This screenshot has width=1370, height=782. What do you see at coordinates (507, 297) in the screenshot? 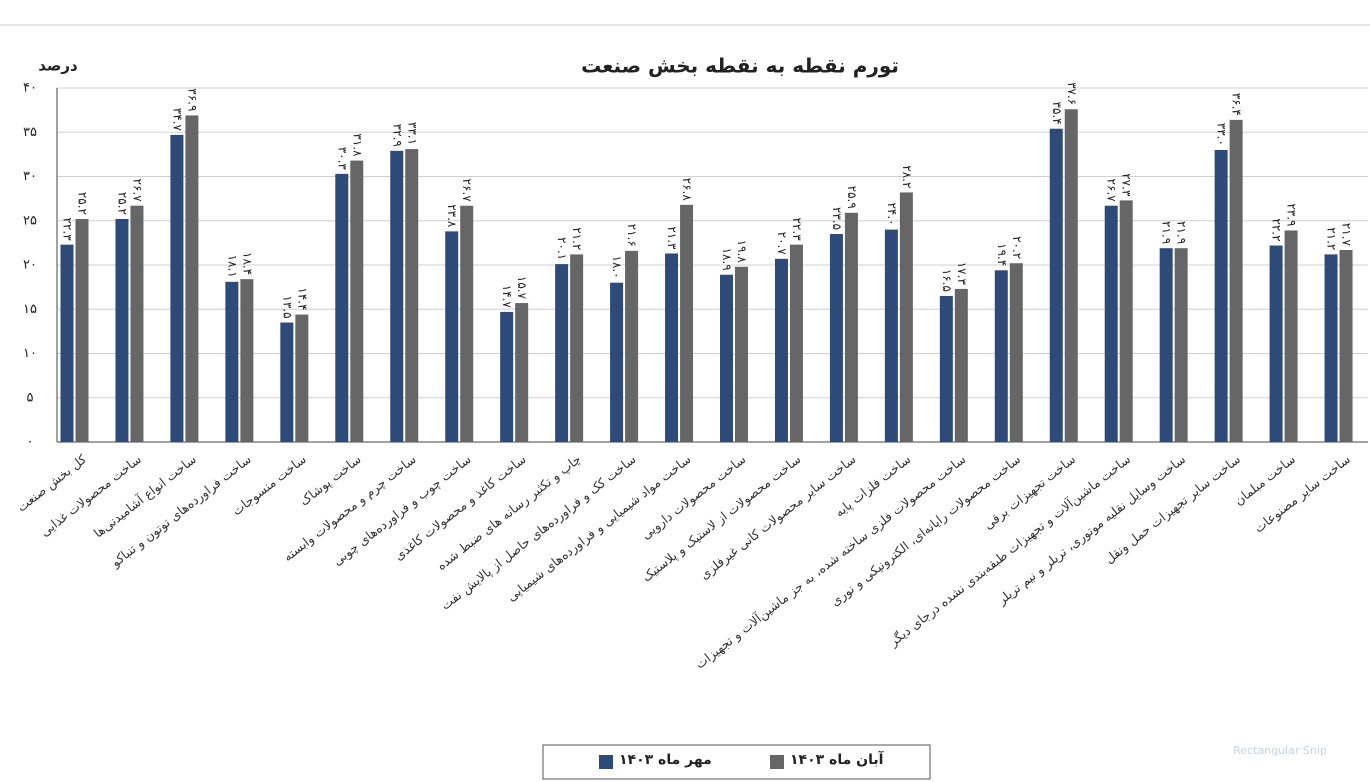
I see `value-label: ۱۴.۷` at bounding box center [507, 297].